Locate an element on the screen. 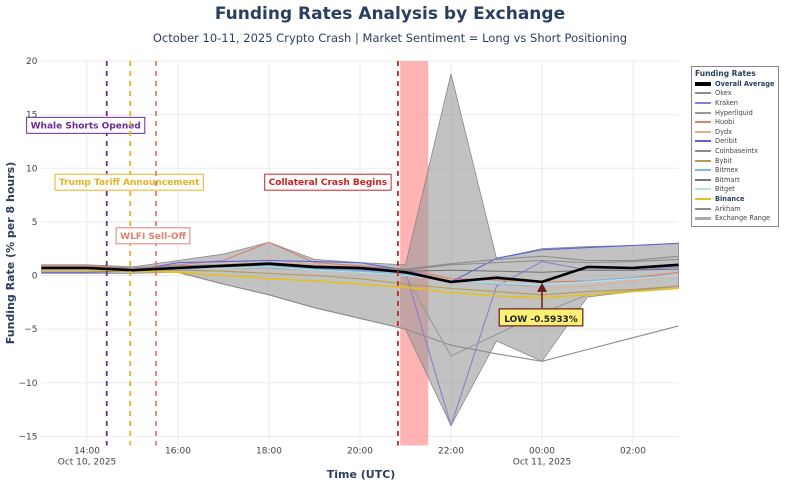 Image resolution: width=810 pixels, height=490 pixels. legend-label: Bitmart is located at coordinates (727, 179).